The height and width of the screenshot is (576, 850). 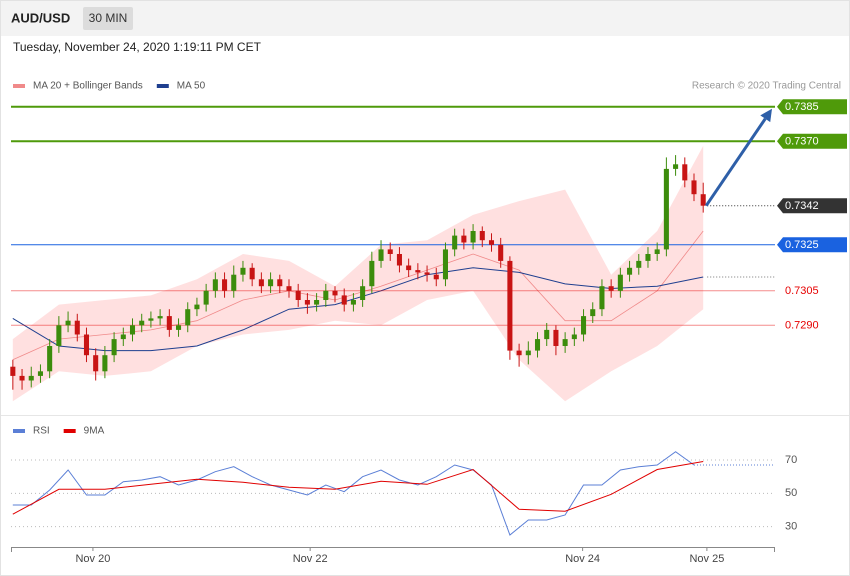 What do you see at coordinates (41, 431) in the screenshot?
I see `legend-label: RSI` at bounding box center [41, 431].